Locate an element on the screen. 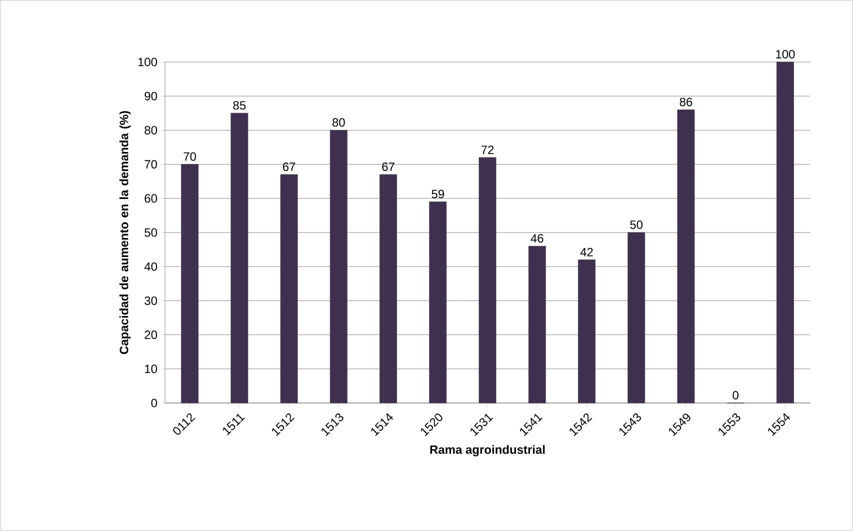 The image size is (853, 531). y-tick-label: 30 is located at coordinates (151, 300).